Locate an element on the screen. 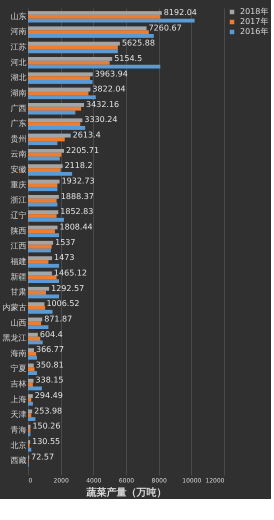 Image resolution: width=274 pixels, height=520 pixels. legend-label: 2018年 is located at coordinates (254, 11).